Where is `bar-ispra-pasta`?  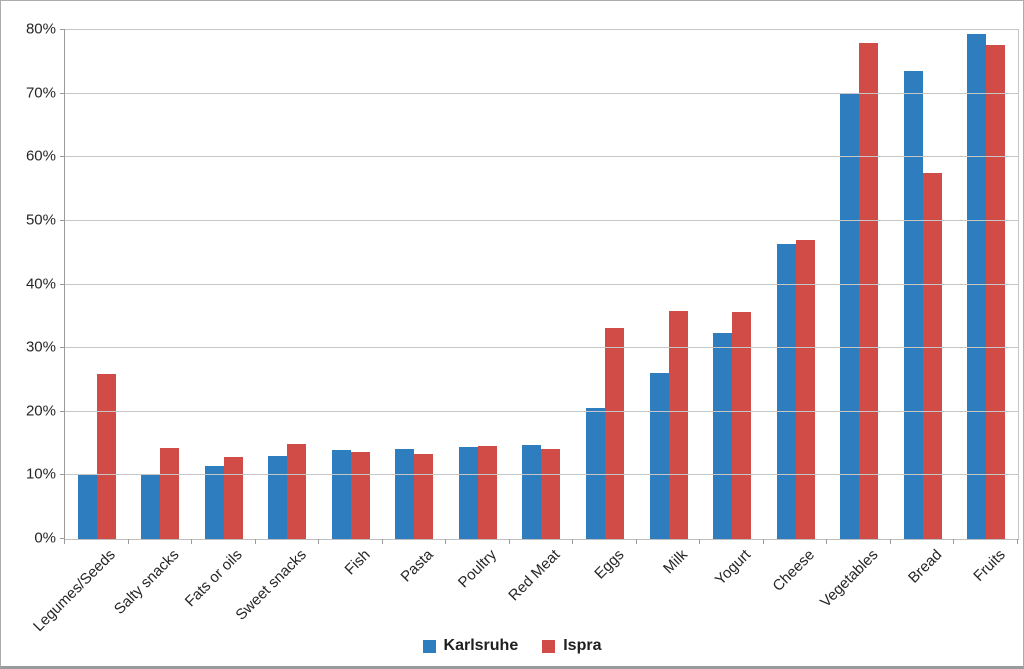 bar-ispra-pasta is located at coordinates (424, 496).